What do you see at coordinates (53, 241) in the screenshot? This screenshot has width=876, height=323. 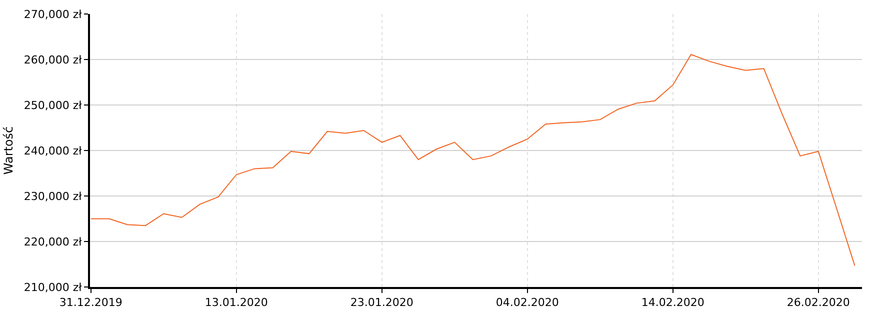 I see `y-tick-label: 220,000 zł` at bounding box center [53, 241].